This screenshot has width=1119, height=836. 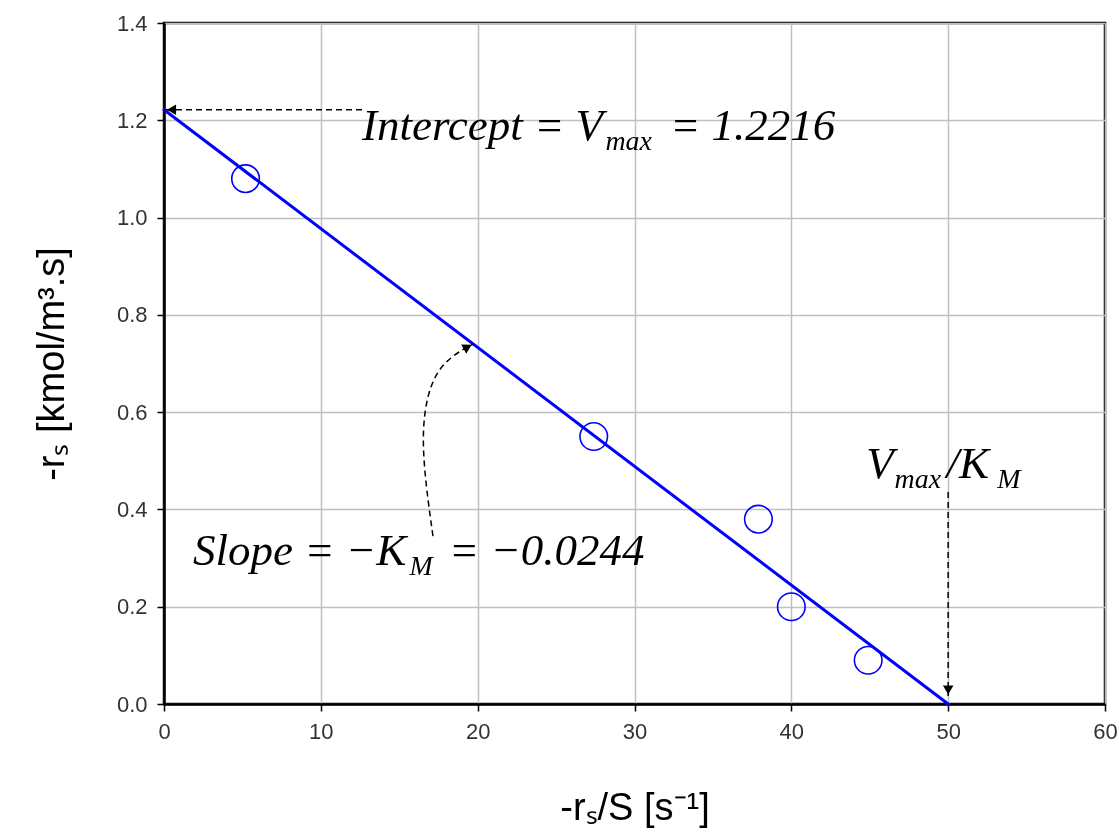 I want to click on x-tick-label: 60, so click(x=1105, y=731).